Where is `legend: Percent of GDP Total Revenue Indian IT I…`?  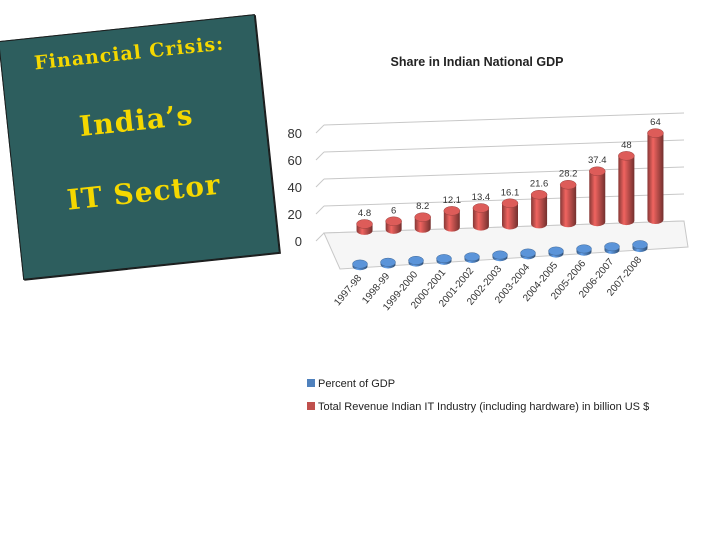
legend: Percent of GDP Total Revenue Indian IT I… is located at coordinates (478, 395).